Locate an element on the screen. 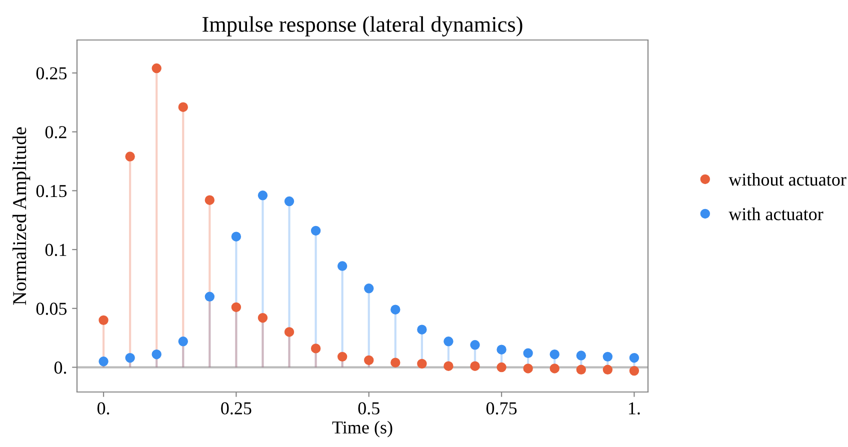 The width and height of the screenshot is (848, 447). x-tick-label: 0. is located at coordinates (103, 408).